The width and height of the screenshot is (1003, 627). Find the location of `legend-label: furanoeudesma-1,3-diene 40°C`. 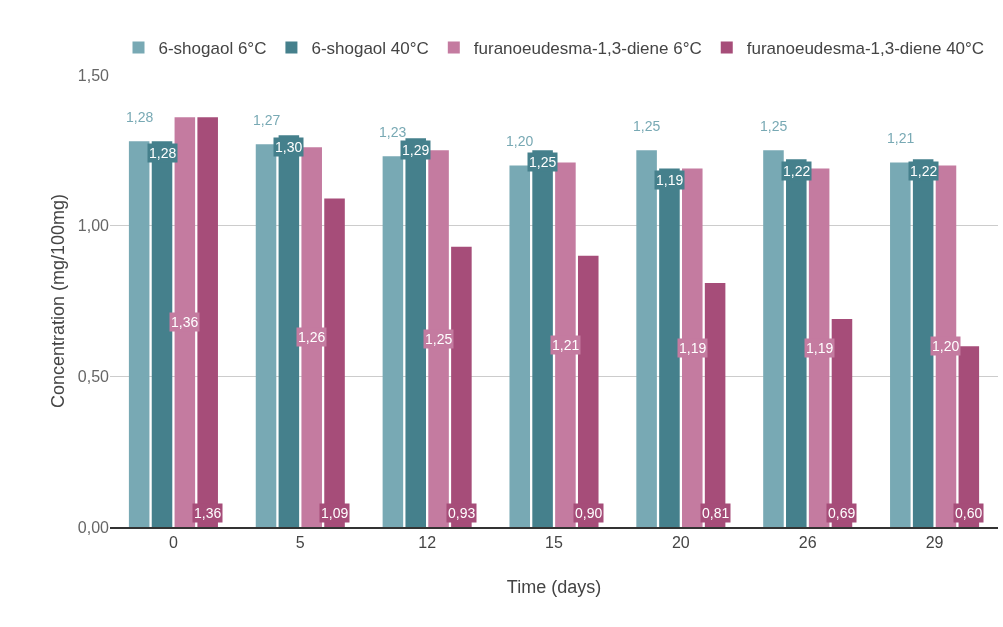

legend-label: furanoeudesma-1,3-diene 40°C is located at coordinates (865, 49).